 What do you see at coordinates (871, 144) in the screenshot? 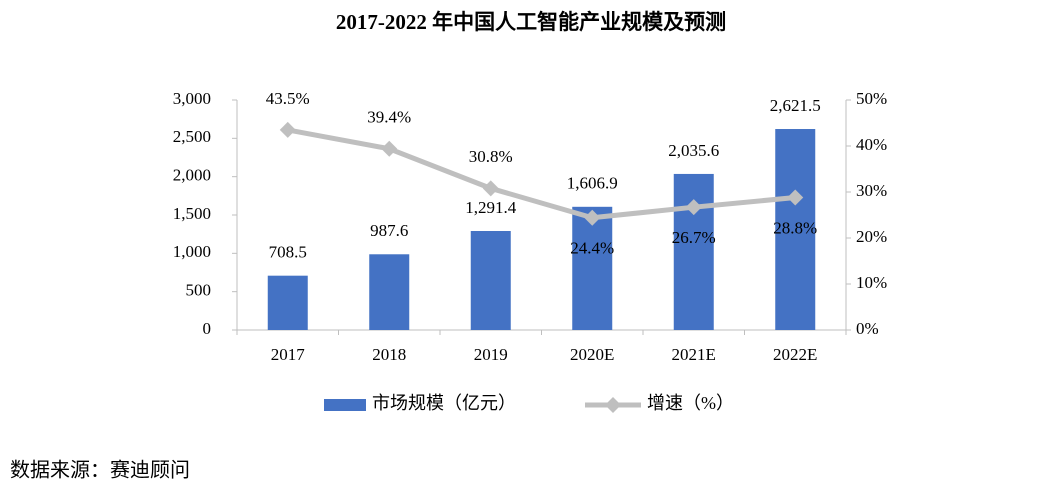
I see `y2-tick-label: 40%` at bounding box center [871, 144].